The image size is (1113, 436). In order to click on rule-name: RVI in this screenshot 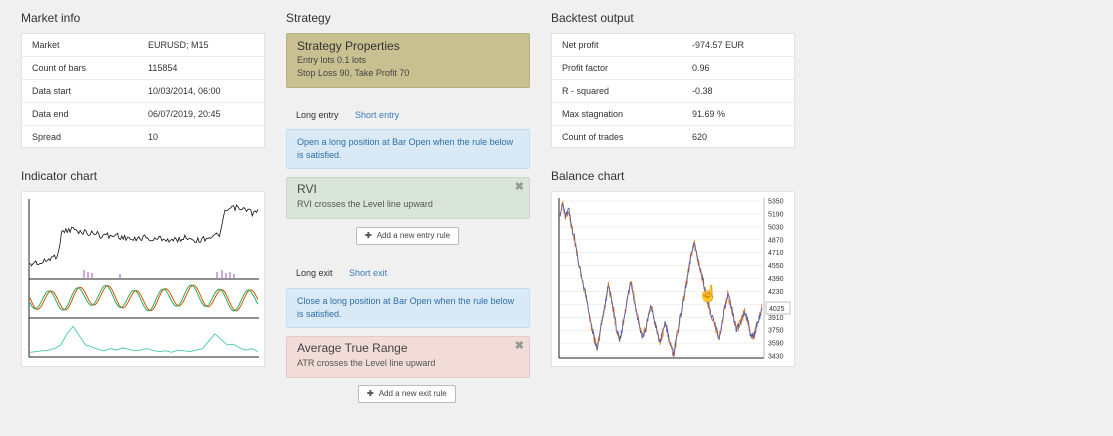, I will do `click(307, 189)`.